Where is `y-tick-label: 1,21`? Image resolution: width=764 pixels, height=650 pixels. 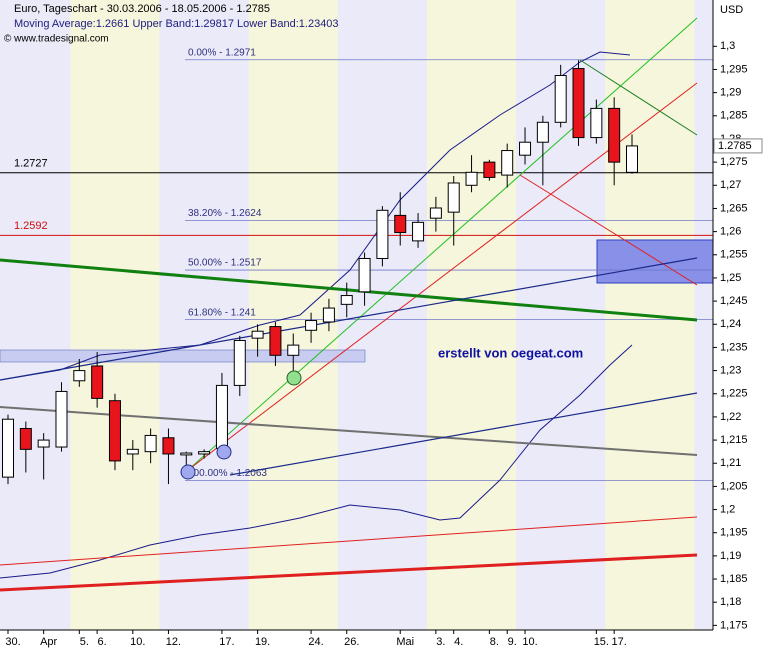 y-tick-label: 1,21 is located at coordinates (730, 463).